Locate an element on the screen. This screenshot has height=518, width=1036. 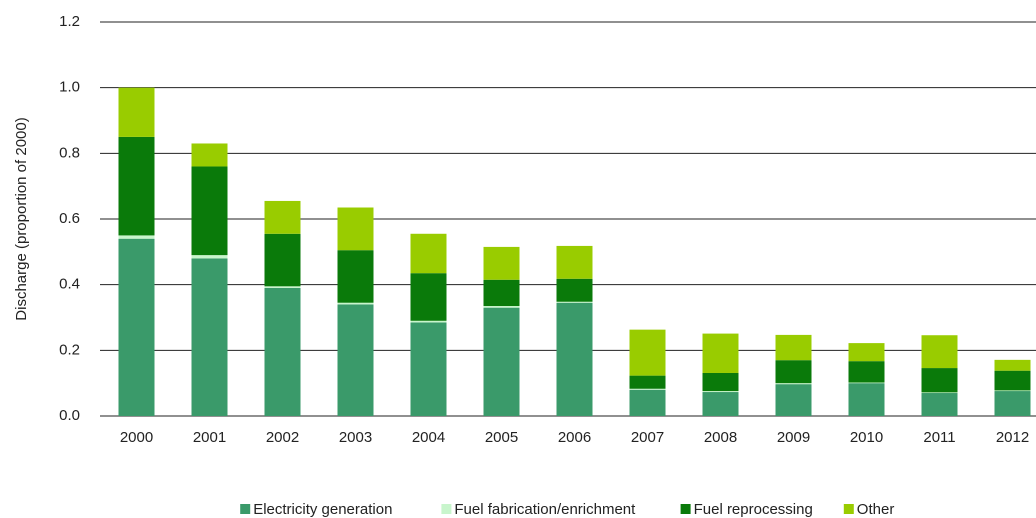
legend-label: Fuel reprocessing is located at coordinates (753, 509).